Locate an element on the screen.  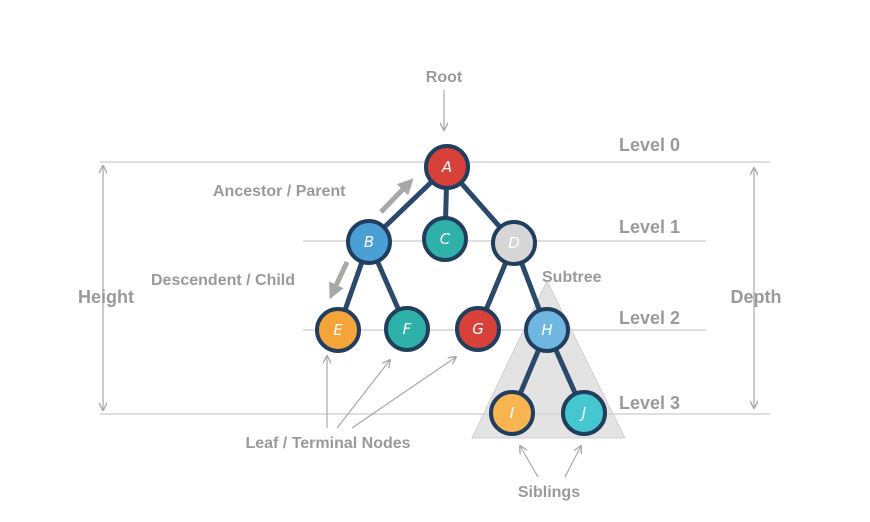
node-i: I is located at coordinates (512, 413).